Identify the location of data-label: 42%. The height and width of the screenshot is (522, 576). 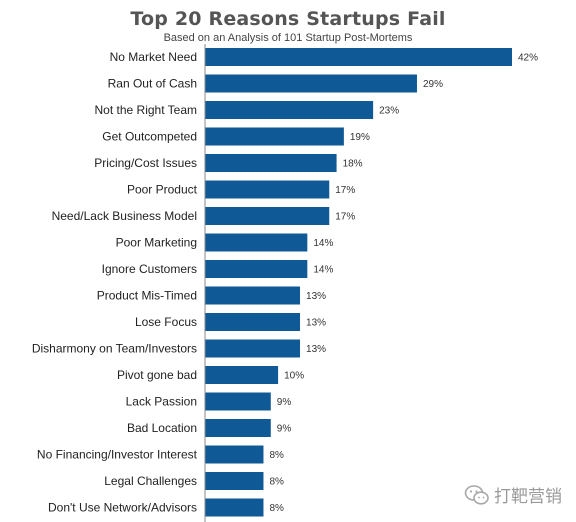
(528, 58).